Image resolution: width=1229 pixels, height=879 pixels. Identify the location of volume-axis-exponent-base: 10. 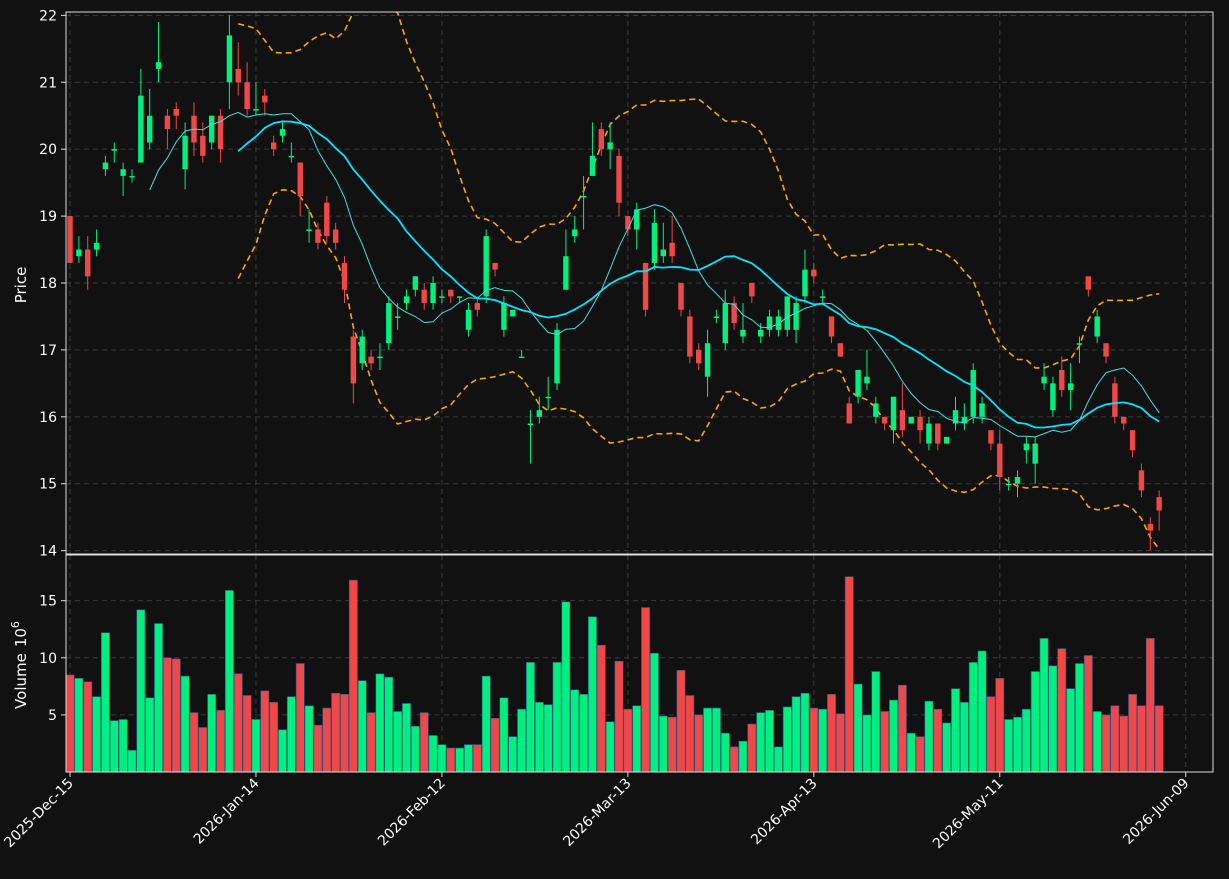
(21, 637).